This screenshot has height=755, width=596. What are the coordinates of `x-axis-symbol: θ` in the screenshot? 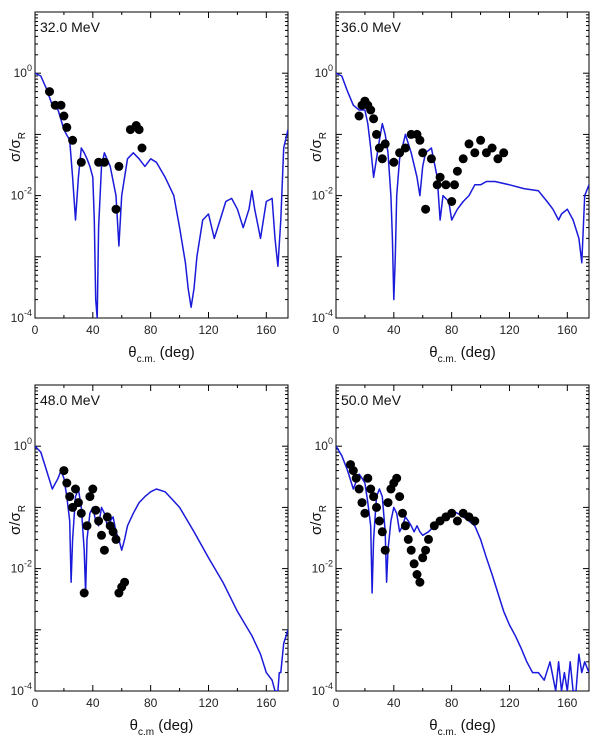 It's located at (433, 352).